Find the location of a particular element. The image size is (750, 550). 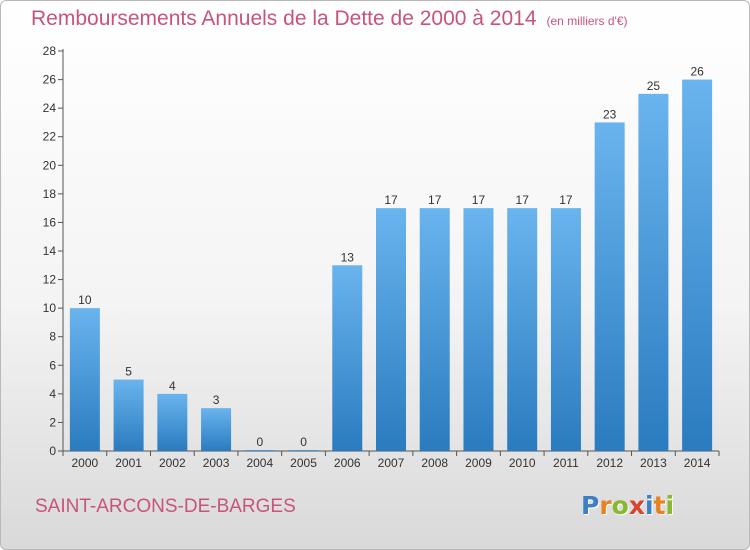

proxiti-logo: Proxiti is located at coordinates (635, 507).